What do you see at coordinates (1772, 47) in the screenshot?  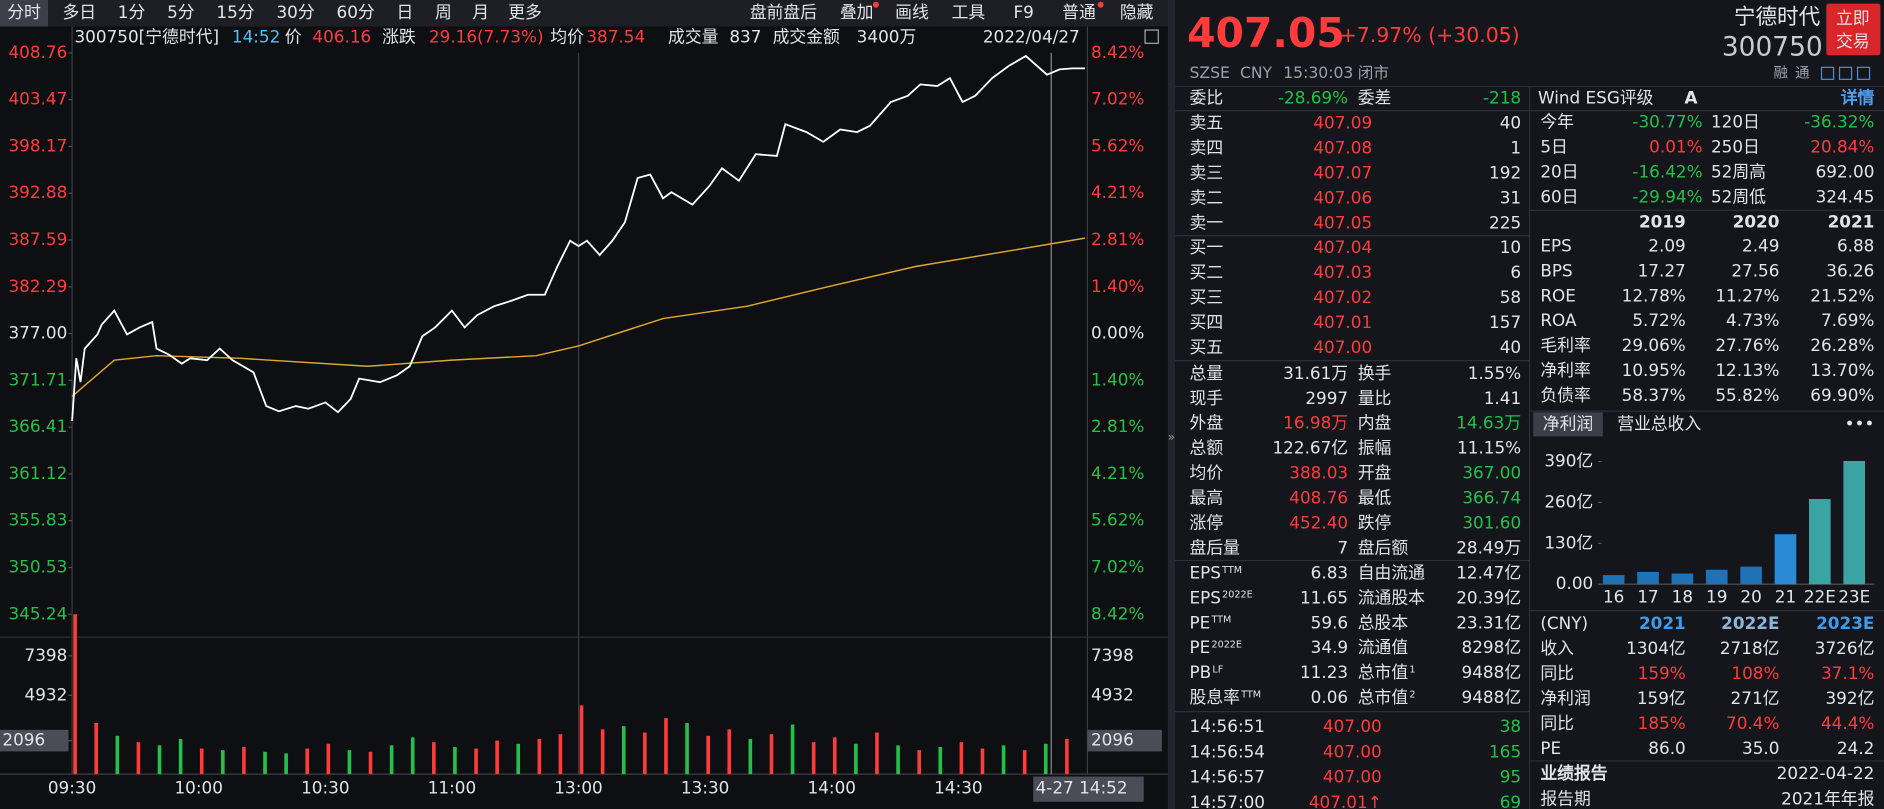 I see `stock-code: 300750` at bounding box center [1772, 47].